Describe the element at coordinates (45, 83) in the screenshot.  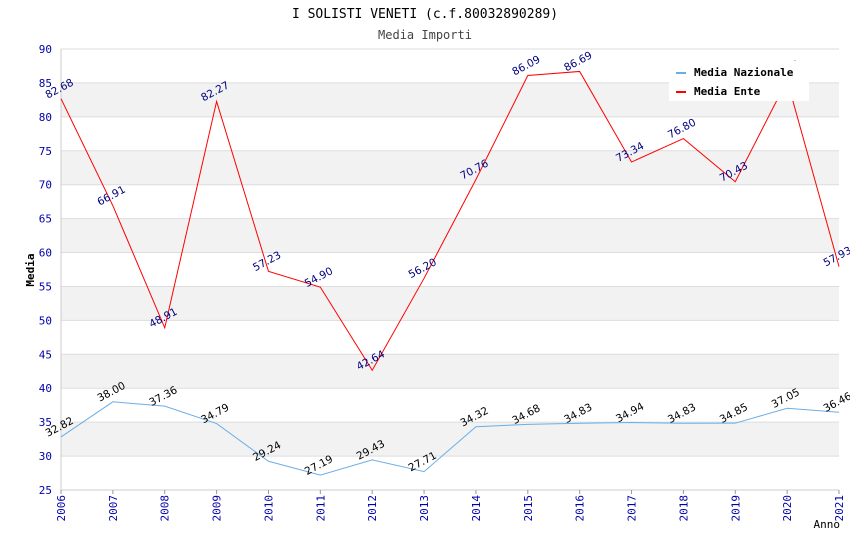
I see `y-tick-label: 85` at that location.